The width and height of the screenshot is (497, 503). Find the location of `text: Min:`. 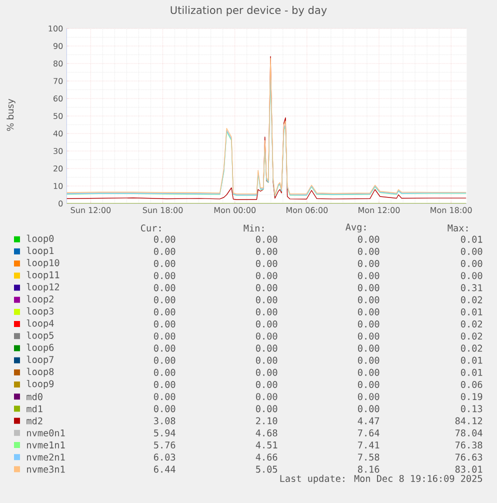

text: Min: is located at coordinates (254, 228).